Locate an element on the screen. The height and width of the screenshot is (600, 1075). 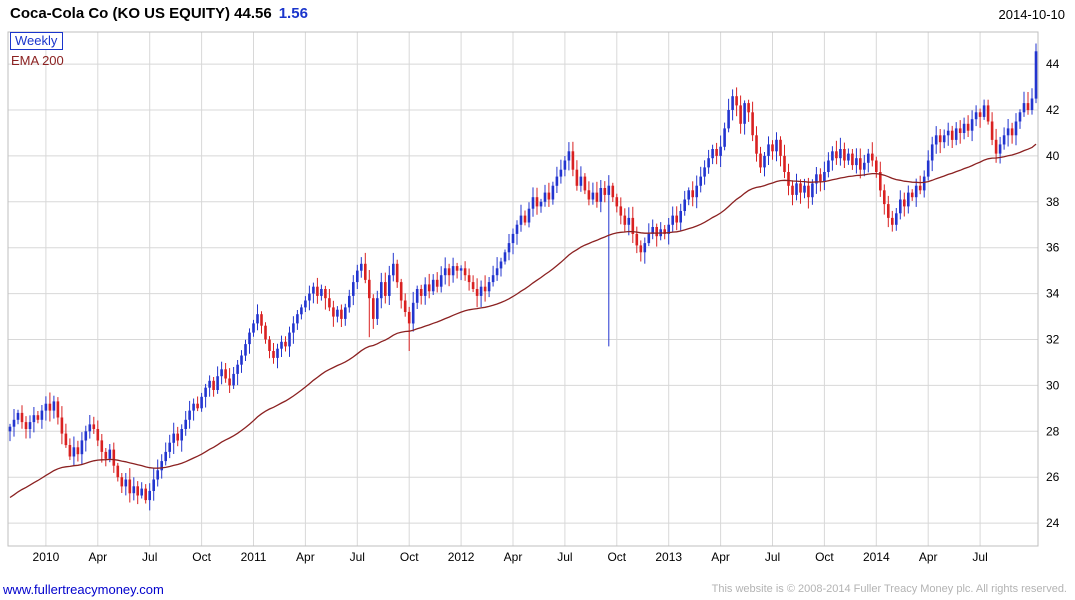
site-link: www.fullertreacymoney.com is located at coordinates (83, 589).